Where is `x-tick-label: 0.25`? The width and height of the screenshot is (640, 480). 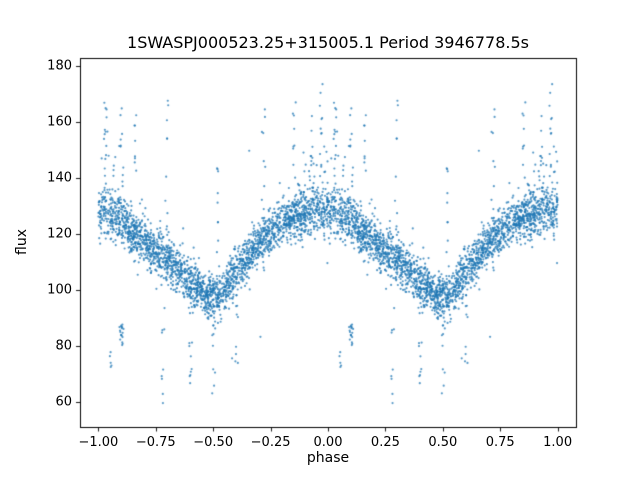
x-tick-label: 0.25 is located at coordinates (385, 442).